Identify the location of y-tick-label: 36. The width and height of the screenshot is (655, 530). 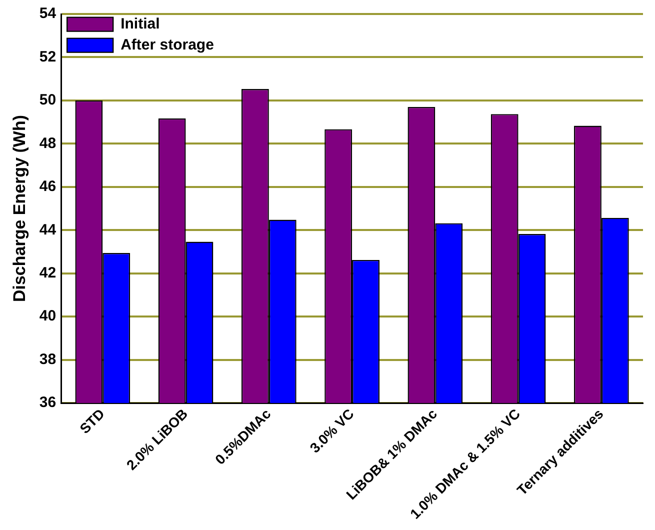
(47, 403).